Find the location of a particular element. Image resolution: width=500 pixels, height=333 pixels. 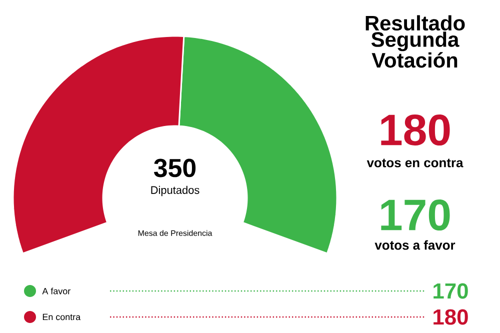

data-label: 180 is located at coordinates (451, 317).